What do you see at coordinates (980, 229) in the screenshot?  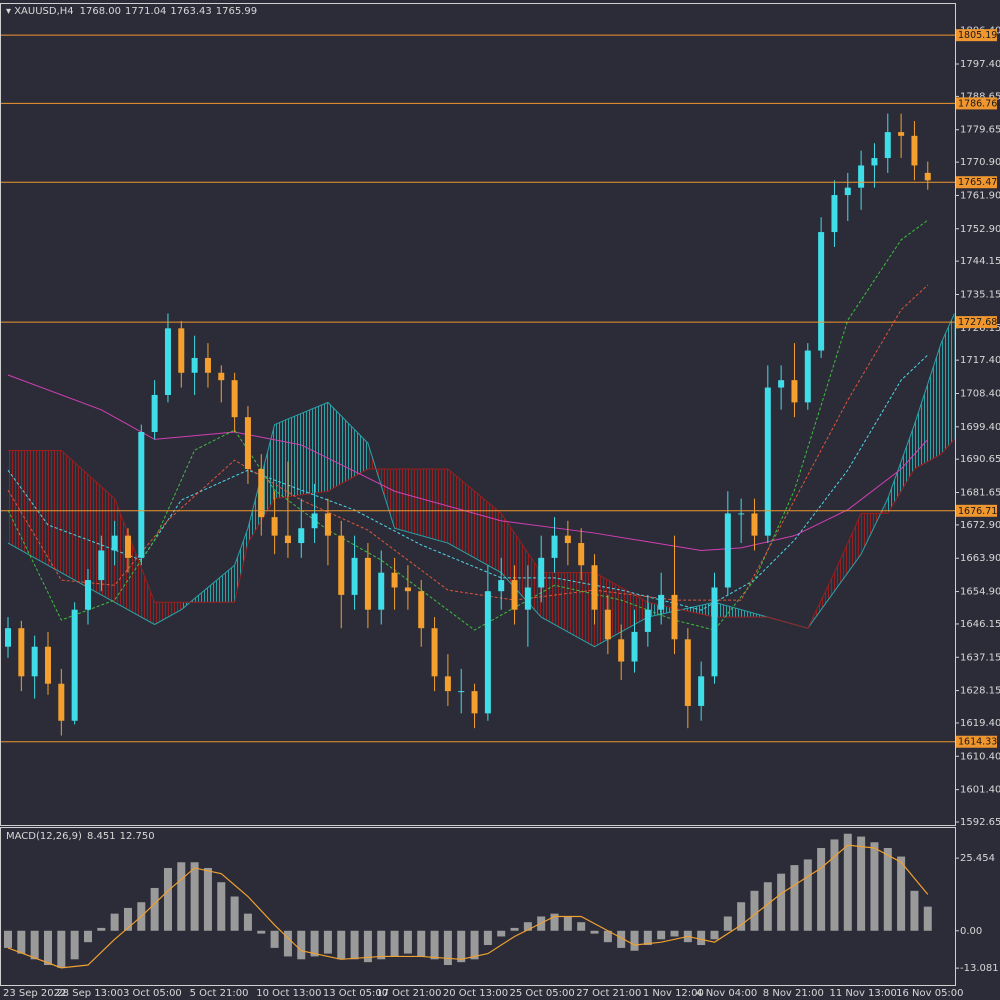 I see `y-tick-label: 1752.90` at bounding box center [980, 229].